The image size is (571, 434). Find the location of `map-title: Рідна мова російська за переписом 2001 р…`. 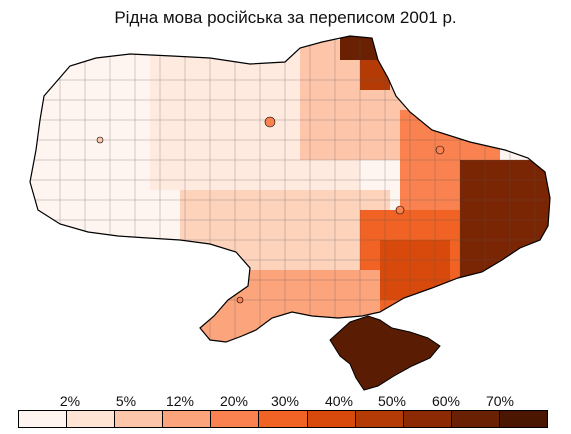

map-title: Рідна мова російська за переписом 2001 р… is located at coordinates (285, 17).